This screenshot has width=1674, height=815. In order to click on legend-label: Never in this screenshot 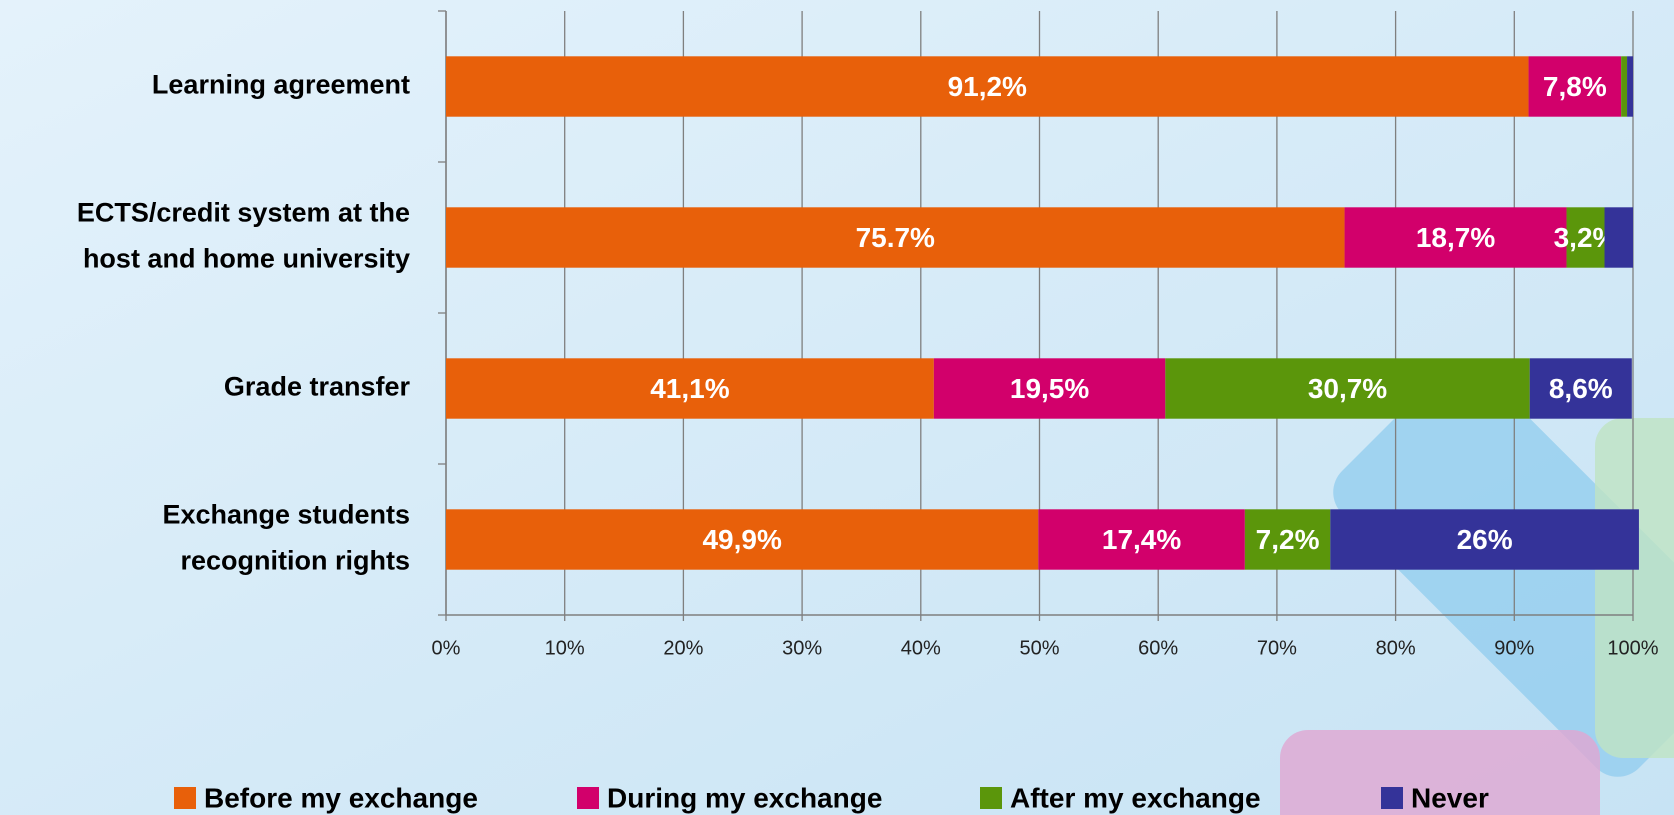, I will do `click(1450, 797)`.